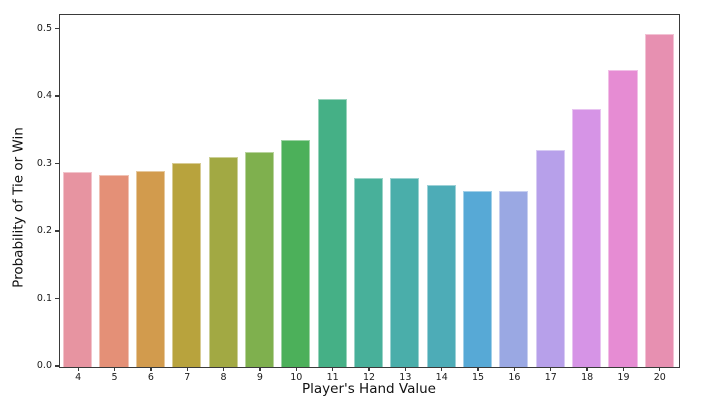 Image resolution: width=706 pixels, height=410 pixels. I want to click on x-tick-label: 10, so click(296, 377).